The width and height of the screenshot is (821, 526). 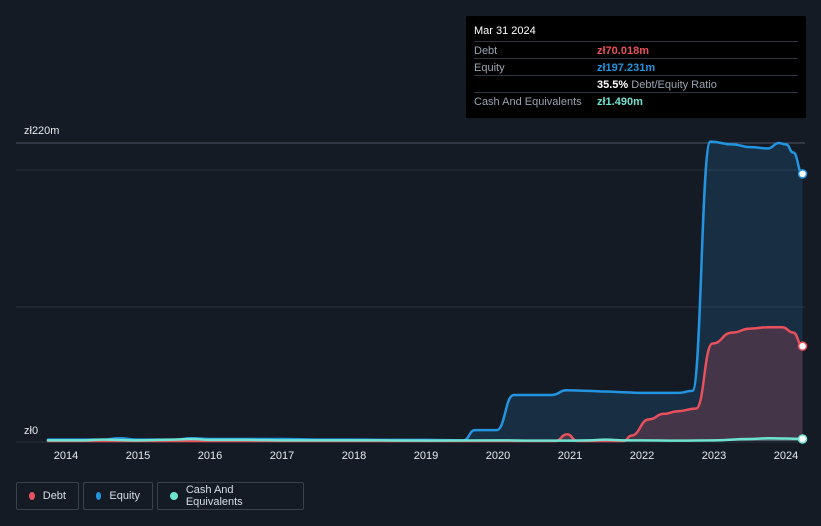 I want to click on tooltip-ratio-value: 35.5%, so click(x=613, y=85).